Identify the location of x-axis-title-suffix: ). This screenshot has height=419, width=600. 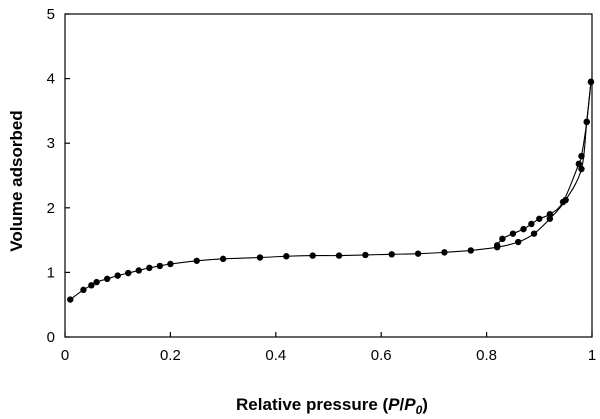
(425, 404).